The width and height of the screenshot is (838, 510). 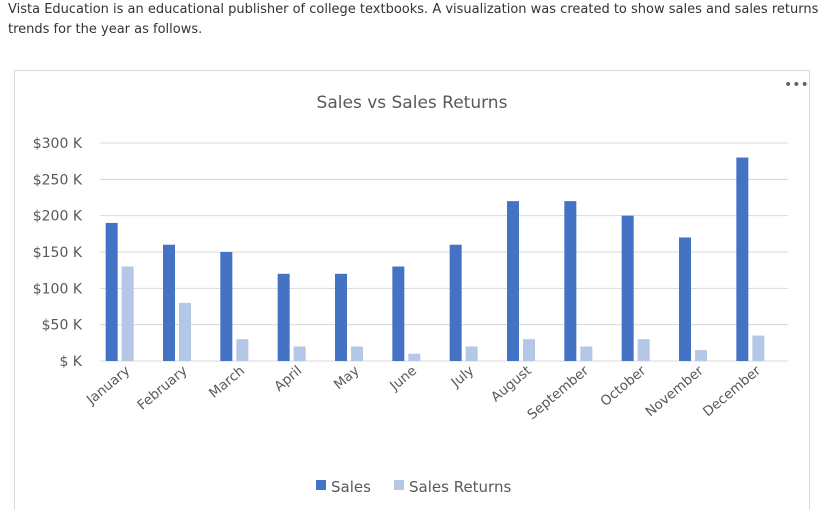 I want to click on legend-item-sales: Sales, so click(x=343, y=487).